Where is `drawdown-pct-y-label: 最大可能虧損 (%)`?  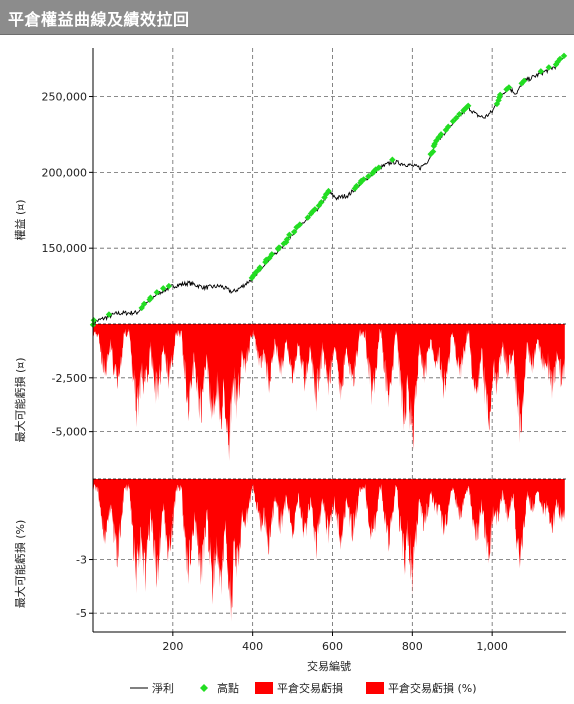 drawdown-pct-y-label: 最大可能虧損 (%) is located at coordinates (20, 564).